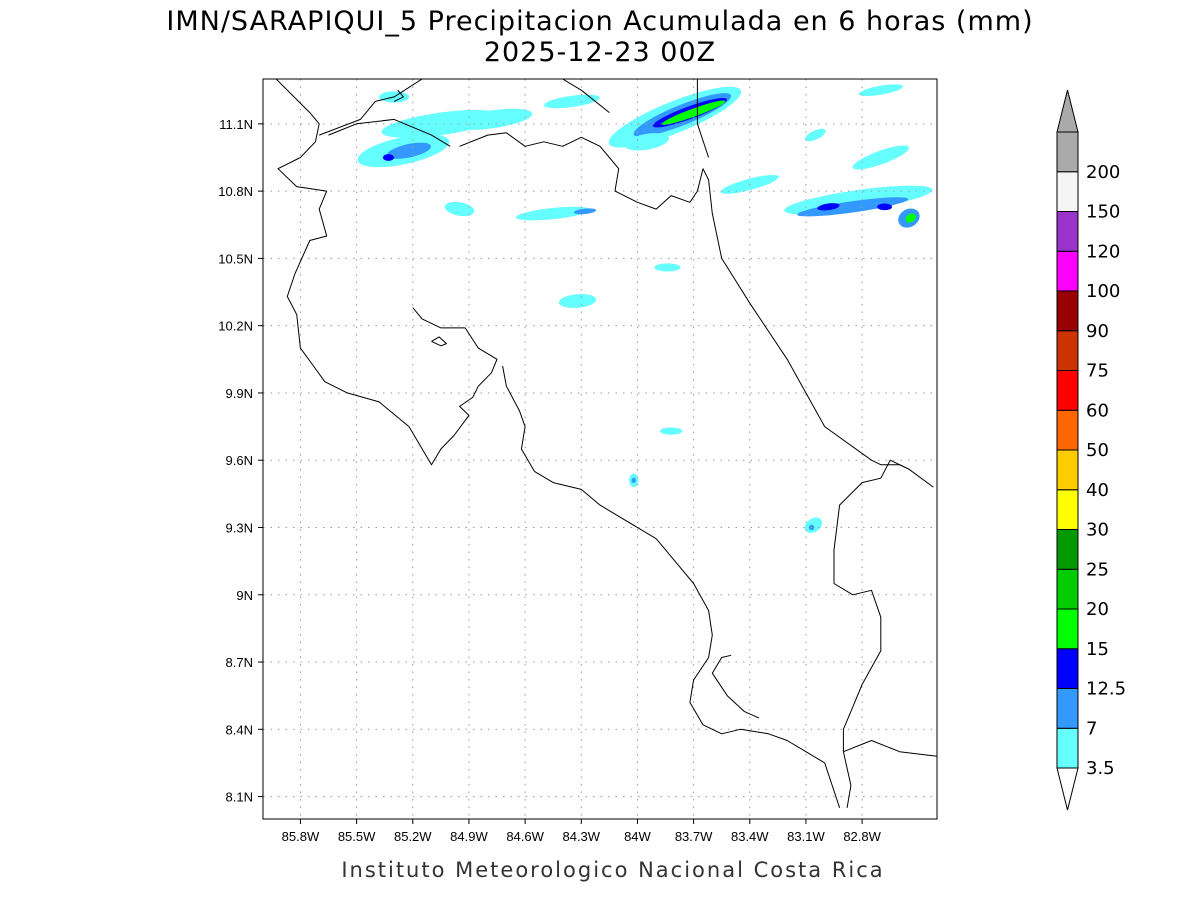  I want to click on y-tick-label: 9.6N, so click(239, 460).